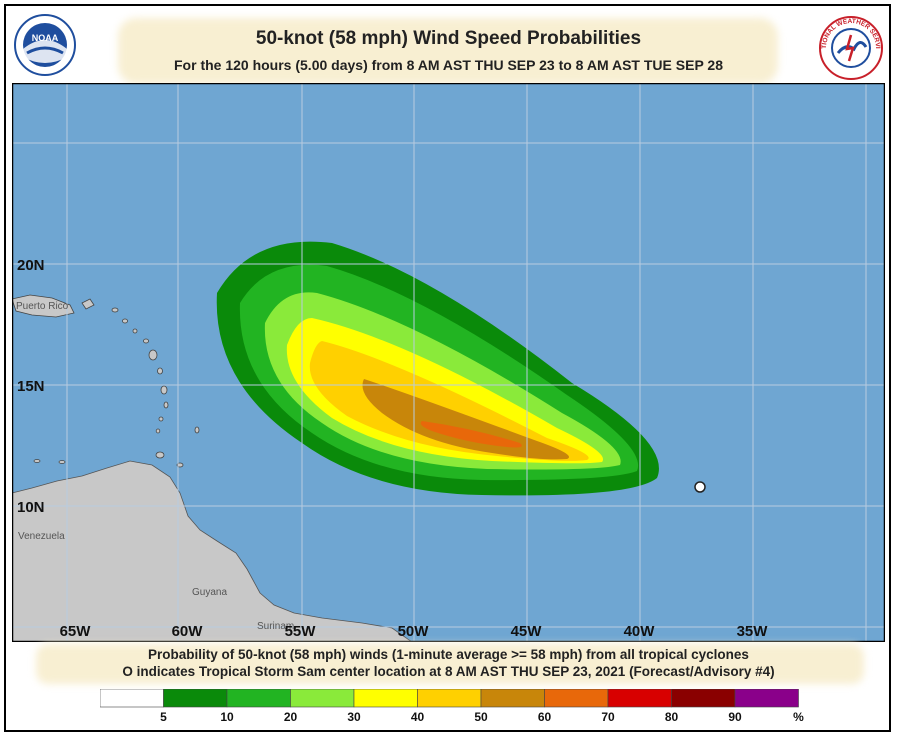  Describe the element at coordinates (640, 631) in the screenshot. I see `lon-label-40w: 40W` at that location.